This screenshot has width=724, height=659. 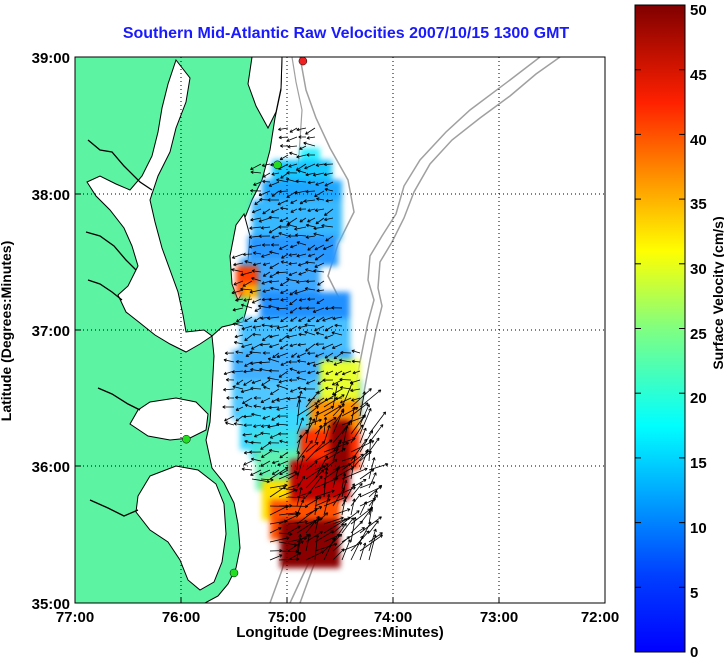 I want to click on xtick-label-4: 73:00, so click(x=499, y=617).